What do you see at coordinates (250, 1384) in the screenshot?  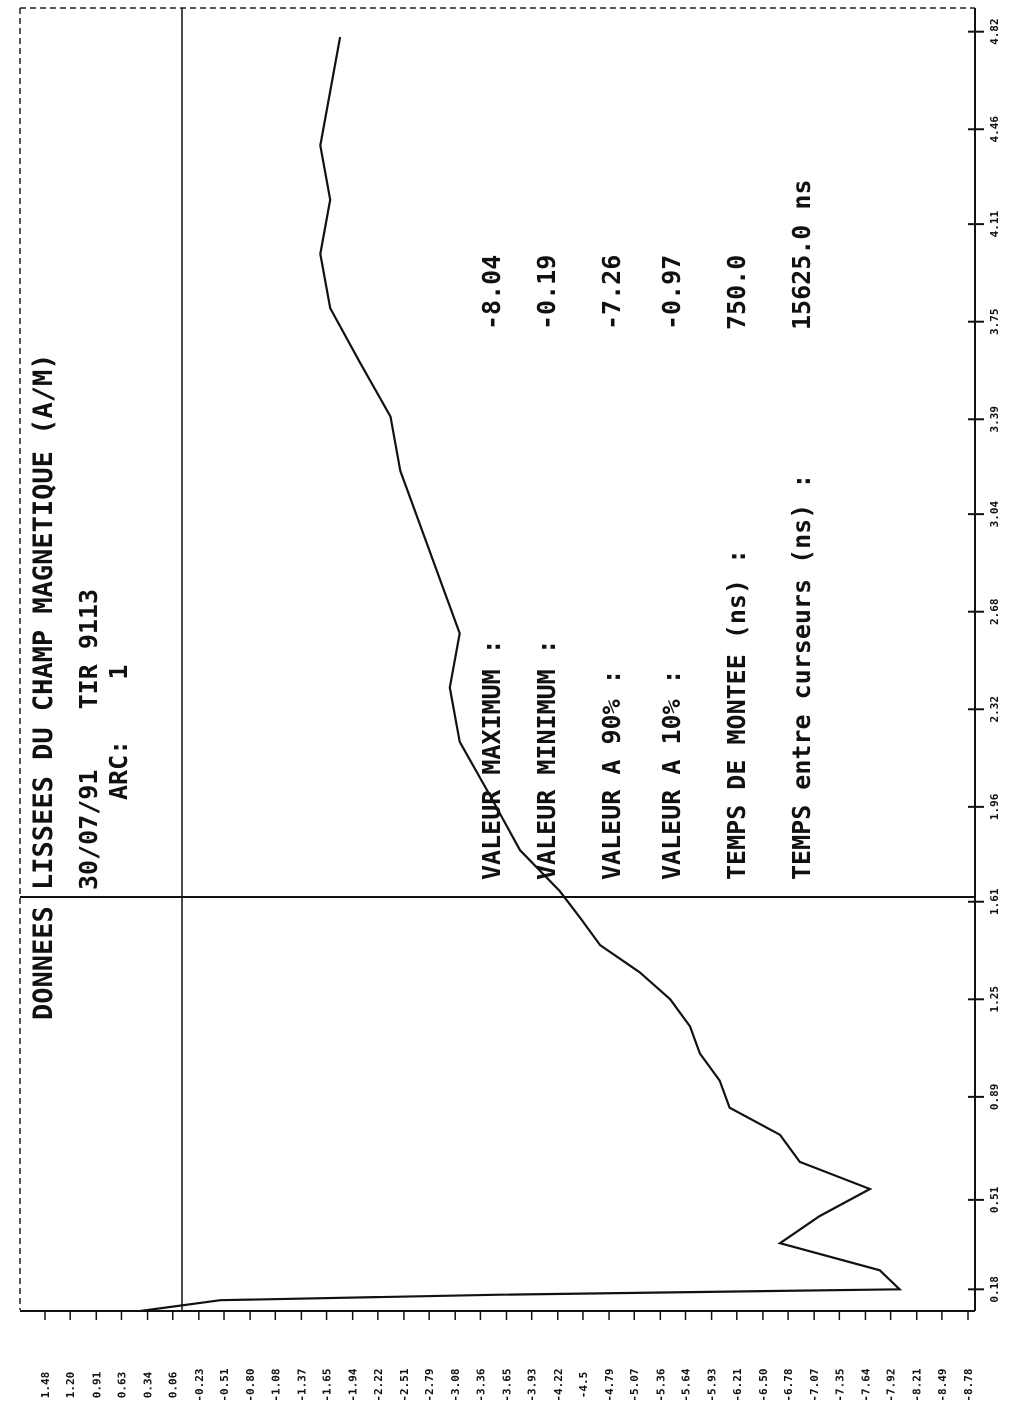 I see `y-tick-label: -0.80` at bounding box center [250, 1384].